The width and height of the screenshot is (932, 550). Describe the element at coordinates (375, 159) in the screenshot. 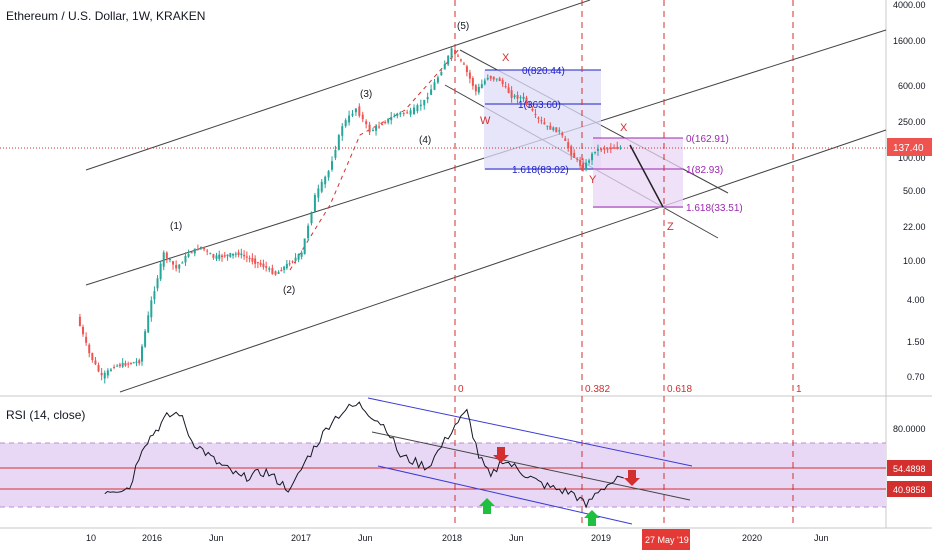

I see `wave-projection-dashed` at that location.